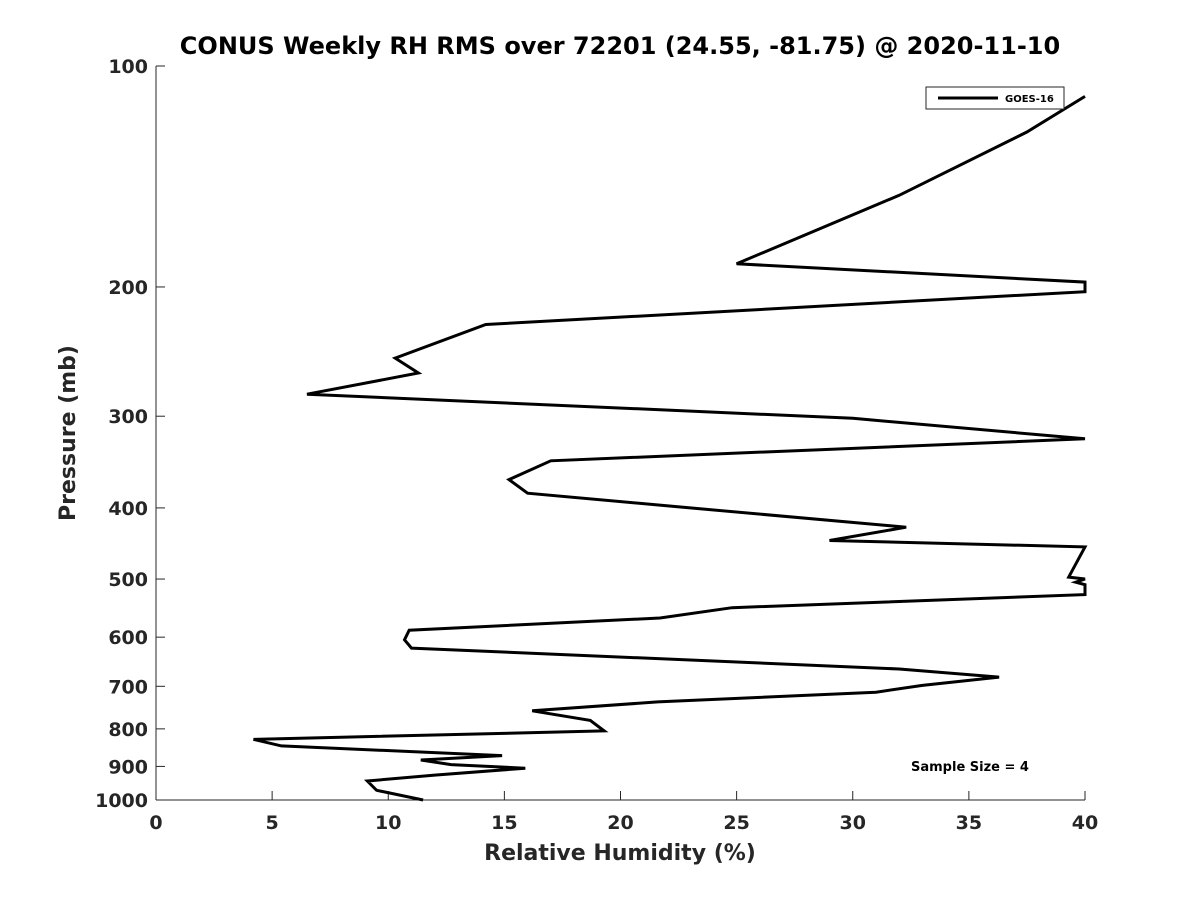  I want to click on y-tick-label-600: 600, so click(128, 638).